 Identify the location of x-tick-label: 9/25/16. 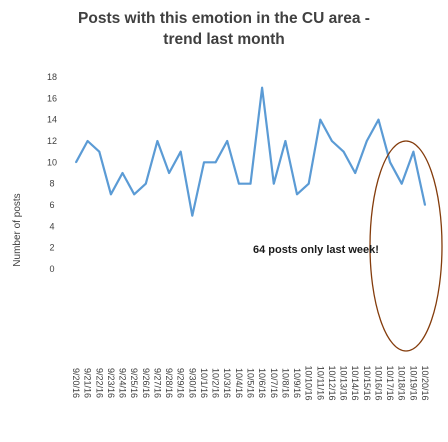
(134, 383).